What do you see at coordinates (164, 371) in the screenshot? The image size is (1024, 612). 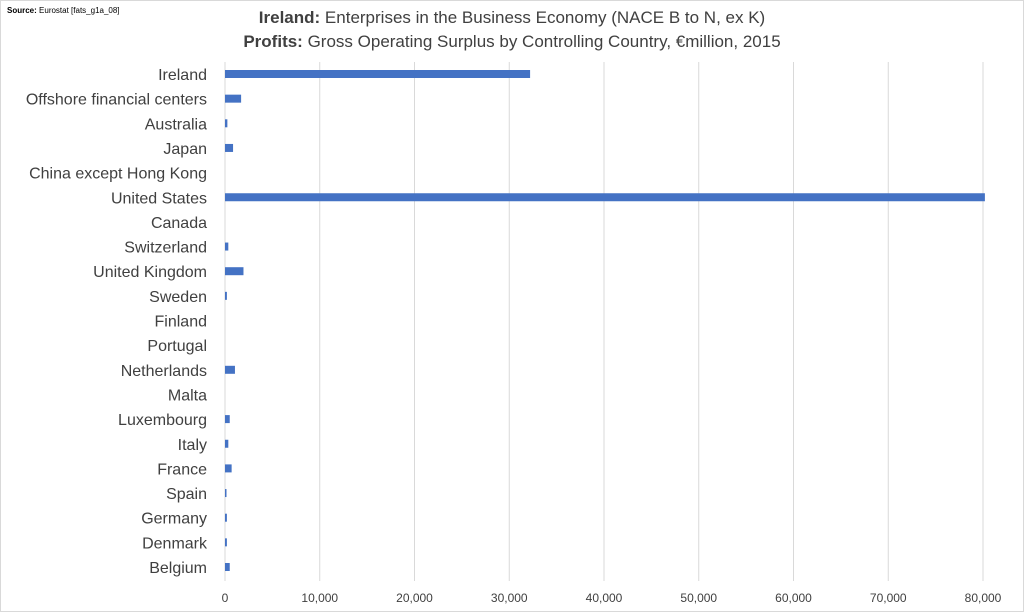 I see `category-label-12: Netherlands` at bounding box center [164, 371].